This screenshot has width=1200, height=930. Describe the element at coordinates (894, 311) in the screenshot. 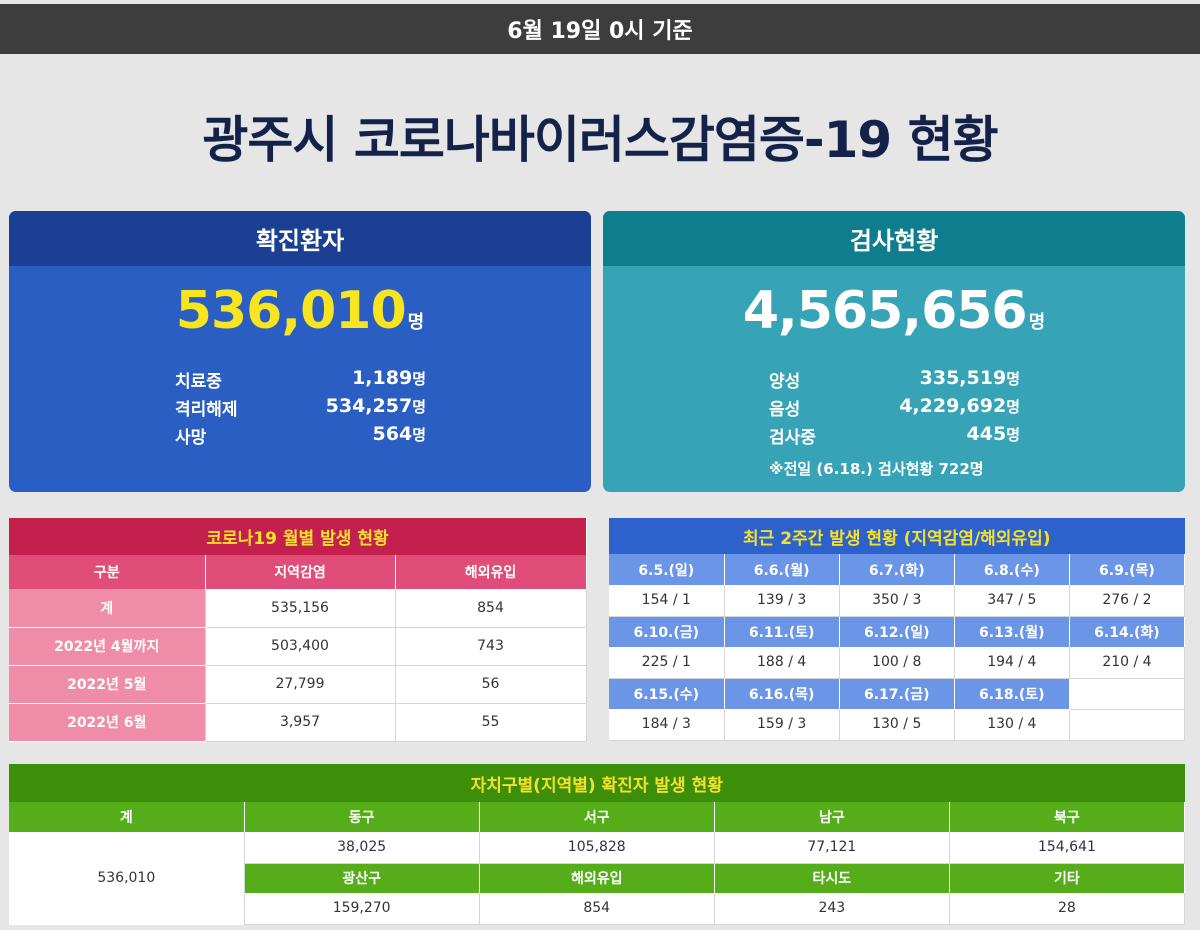

I see `test-total: 4,565,656 명` at that location.